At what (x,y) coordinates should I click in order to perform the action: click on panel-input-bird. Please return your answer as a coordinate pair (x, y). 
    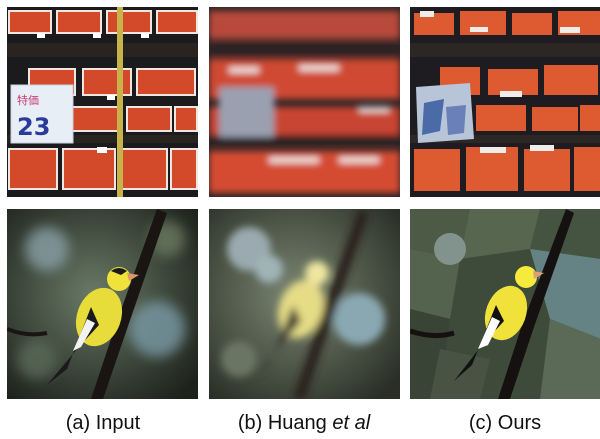
    Looking at the image, I should click on (102, 304).